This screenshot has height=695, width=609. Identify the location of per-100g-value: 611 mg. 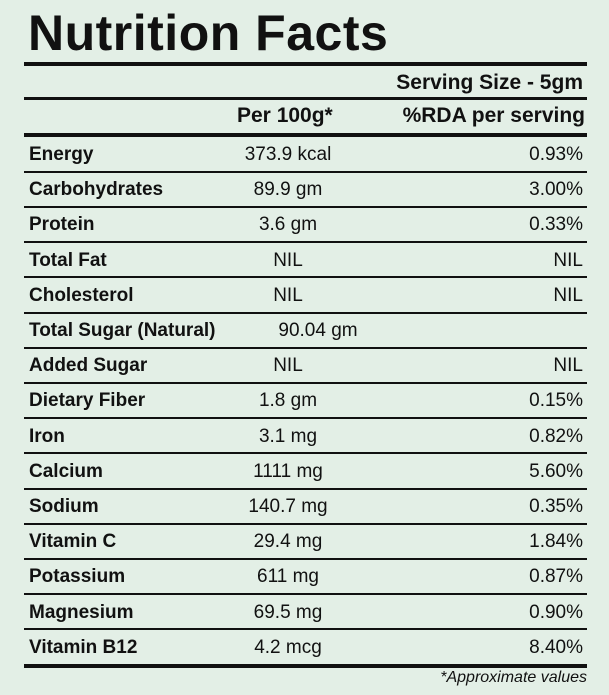
(288, 577).